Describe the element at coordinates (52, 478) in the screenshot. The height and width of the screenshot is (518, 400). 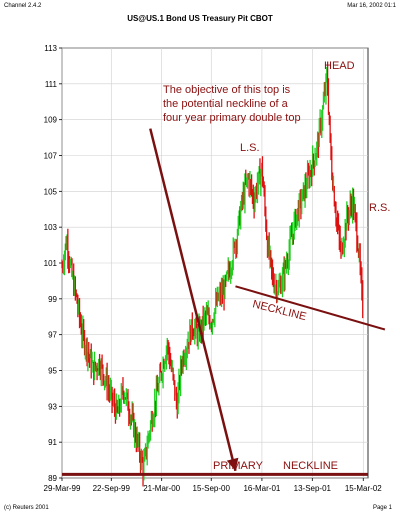
I see `y-tick-label: 89` at that location.